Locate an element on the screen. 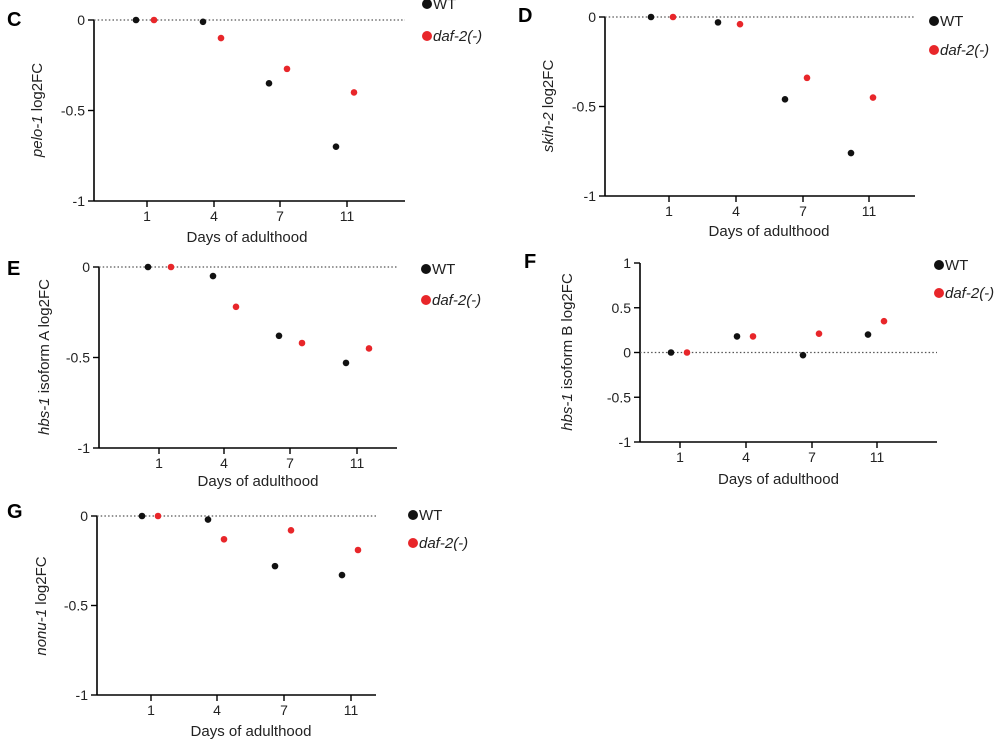  panel-c-gene-name: pelo-1 is located at coordinates (37, 136).